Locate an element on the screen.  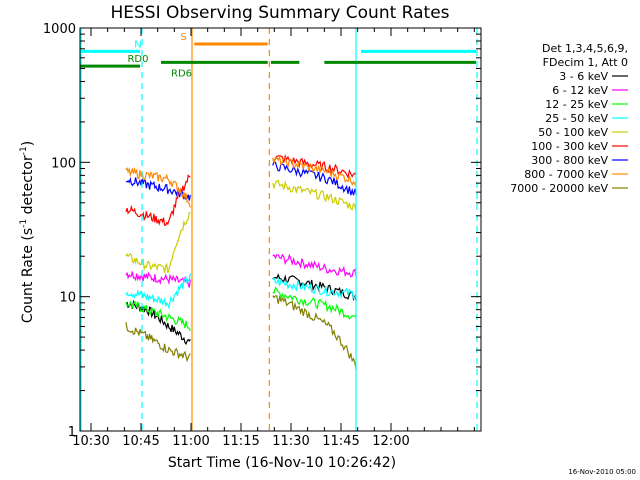
x-tick-label: 11:30 is located at coordinates (290, 441).